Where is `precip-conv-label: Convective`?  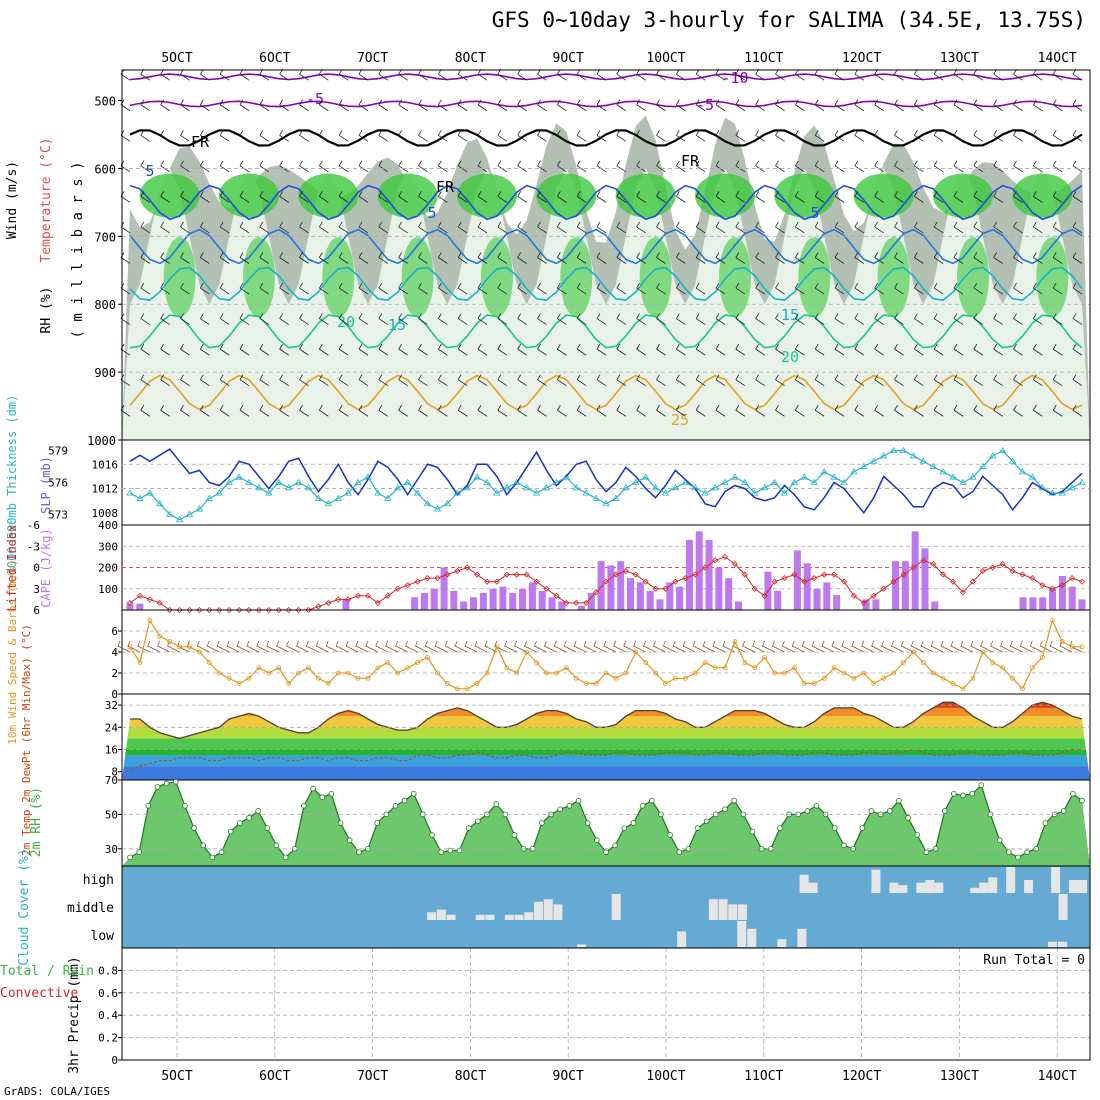
precip-conv-label: Convective is located at coordinates (39, 993).